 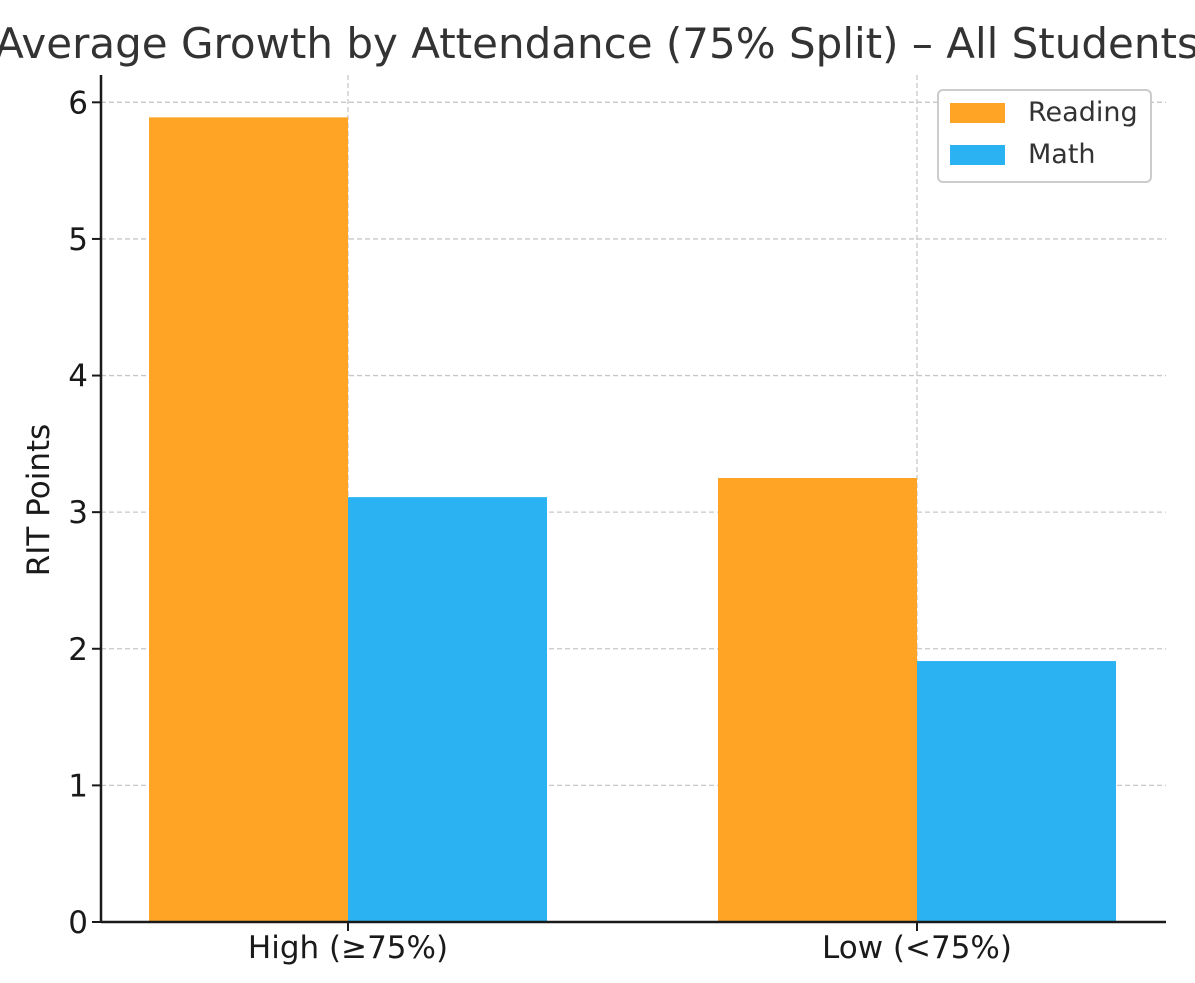 What do you see at coordinates (1083, 112) in the screenshot?
I see `legend-label-reading: Reading` at bounding box center [1083, 112].